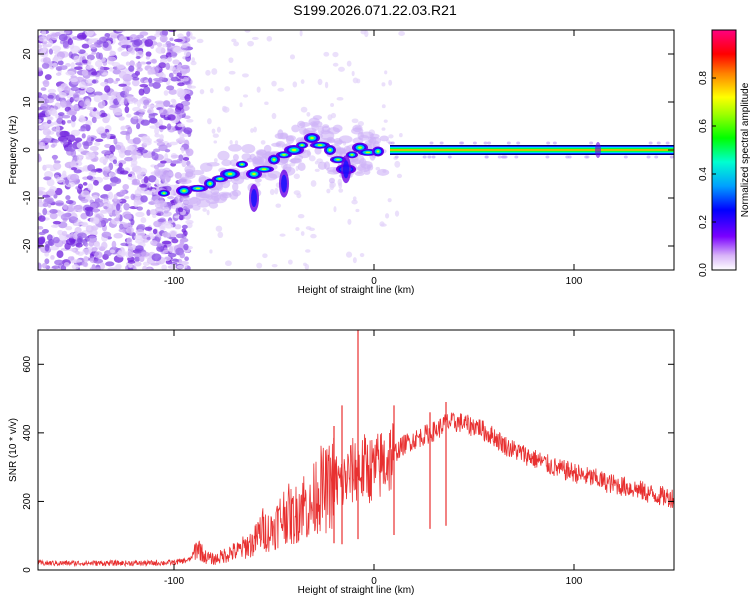 This screenshot has height=600, width=750. I want to click on colorbar-tick-label: 0.6, so click(703, 126).